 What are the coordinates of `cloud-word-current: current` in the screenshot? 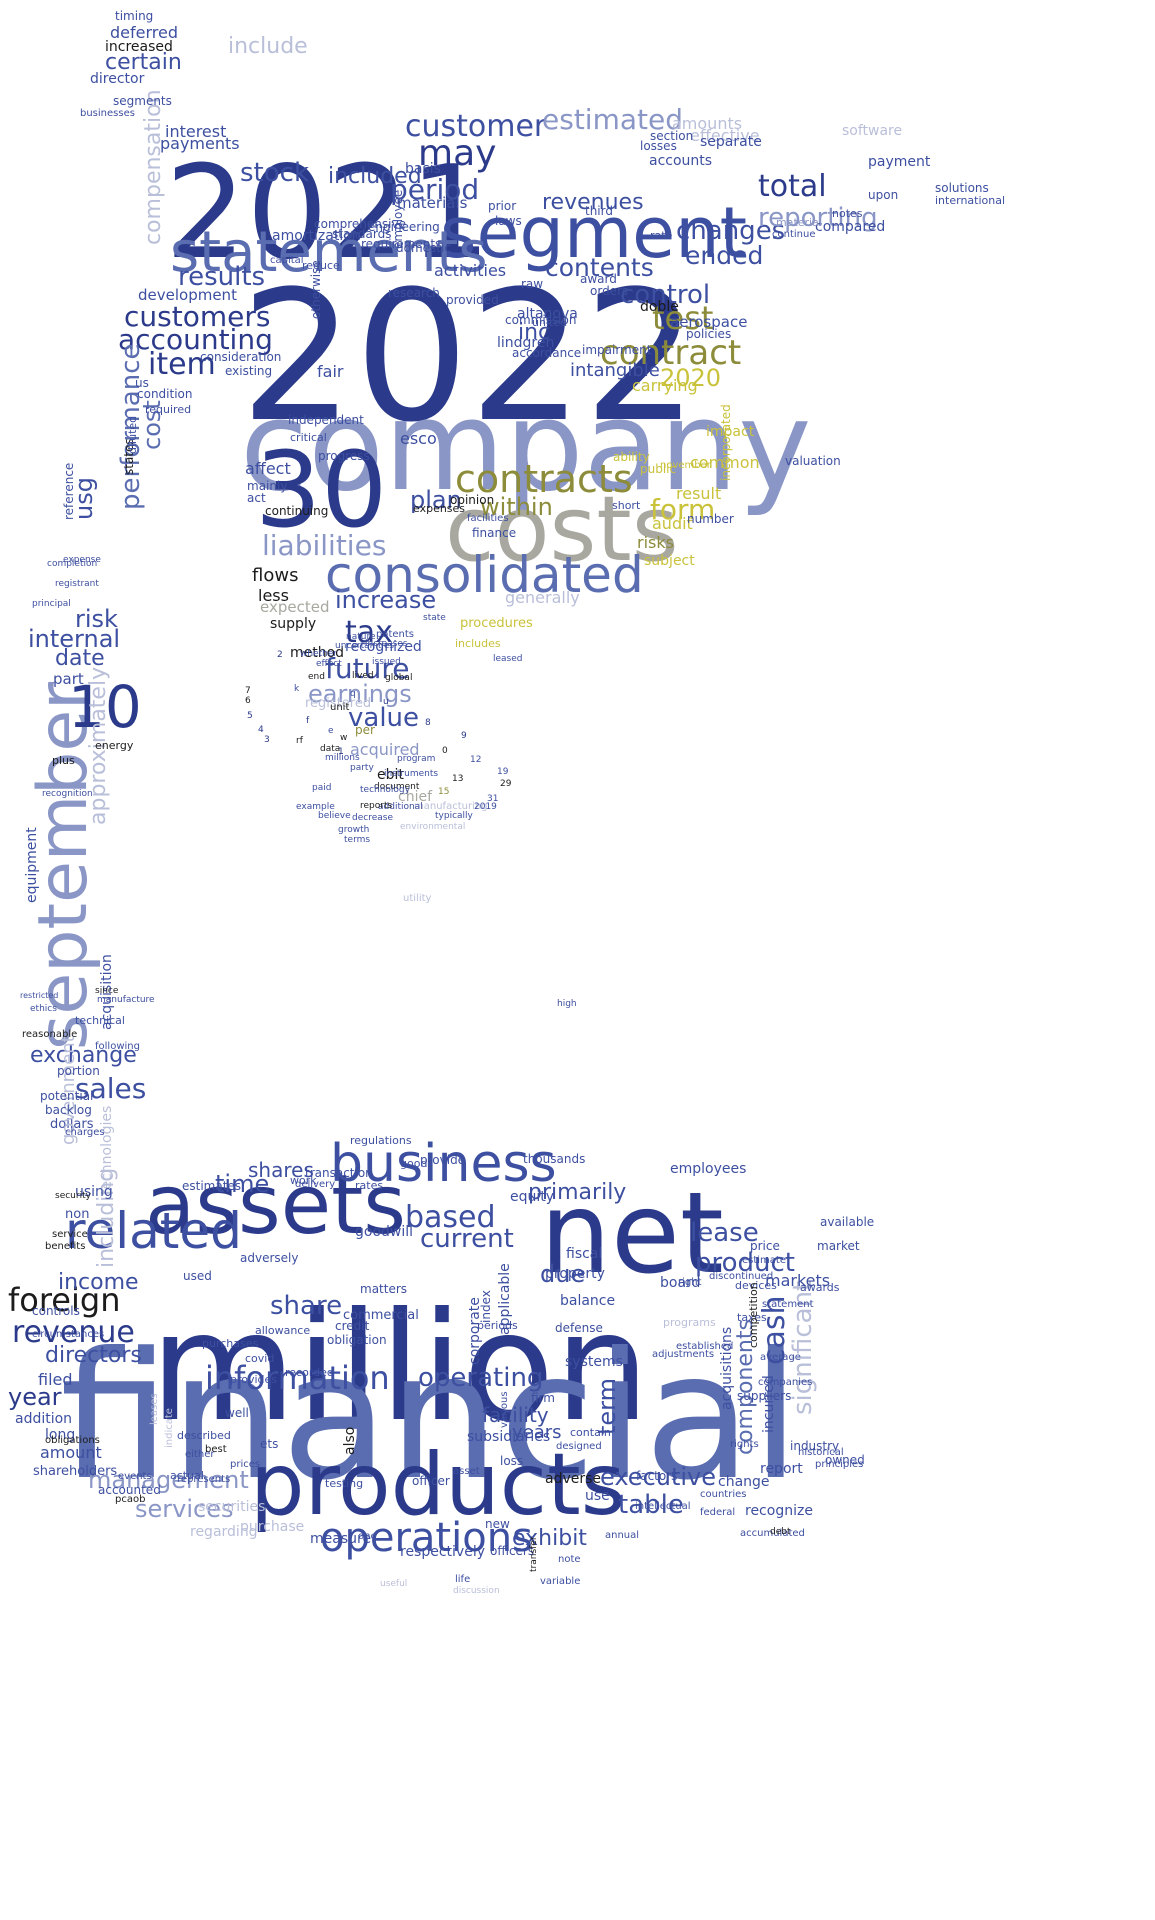 It's located at (467, 1239).